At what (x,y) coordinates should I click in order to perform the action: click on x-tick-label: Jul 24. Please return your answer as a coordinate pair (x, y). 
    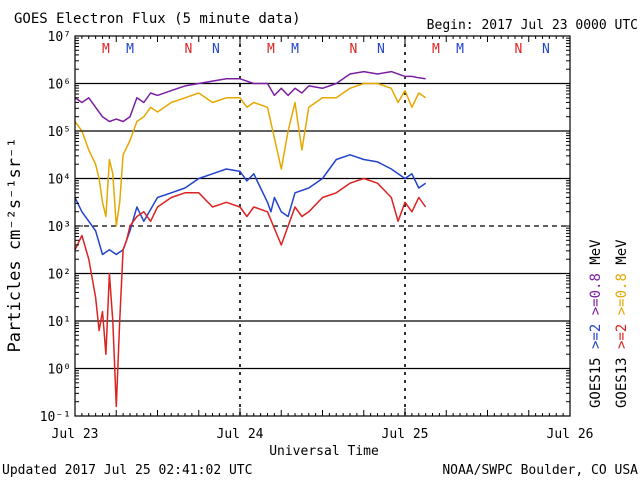
    Looking at the image, I should click on (240, 434).